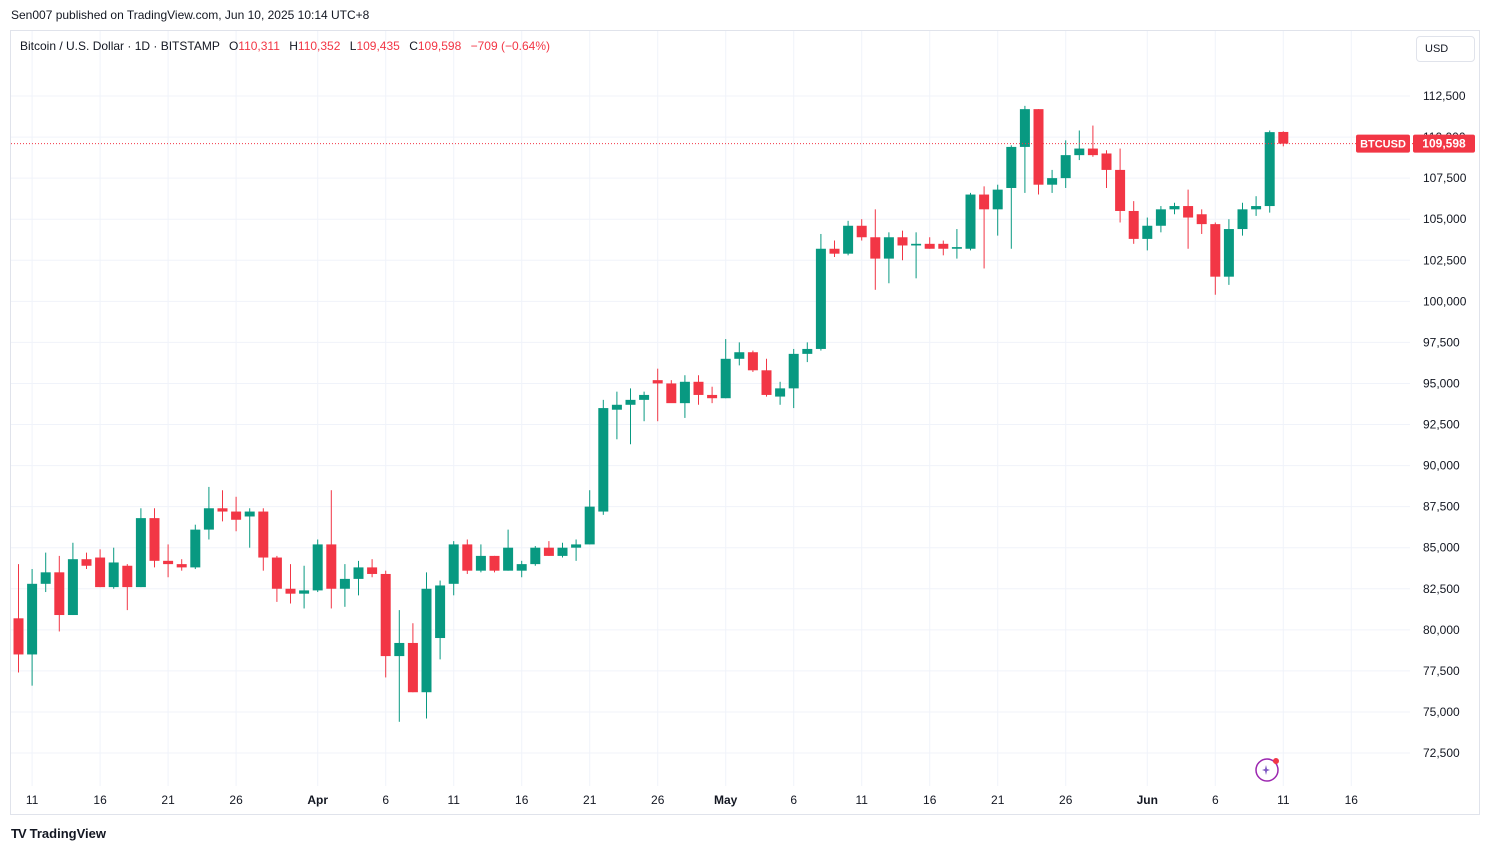  Describe the element at coordinates (1441, 753) in the screenshot. I see `price-tick-label: 72,500` at that location.